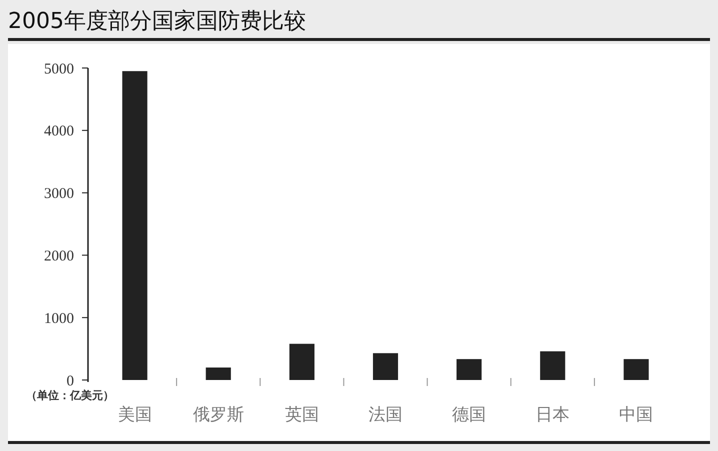  What do you see at coordinates (59, 194) in the screenshot?
I see `y-tick-label: 3000` at bounding box center [59, 194].